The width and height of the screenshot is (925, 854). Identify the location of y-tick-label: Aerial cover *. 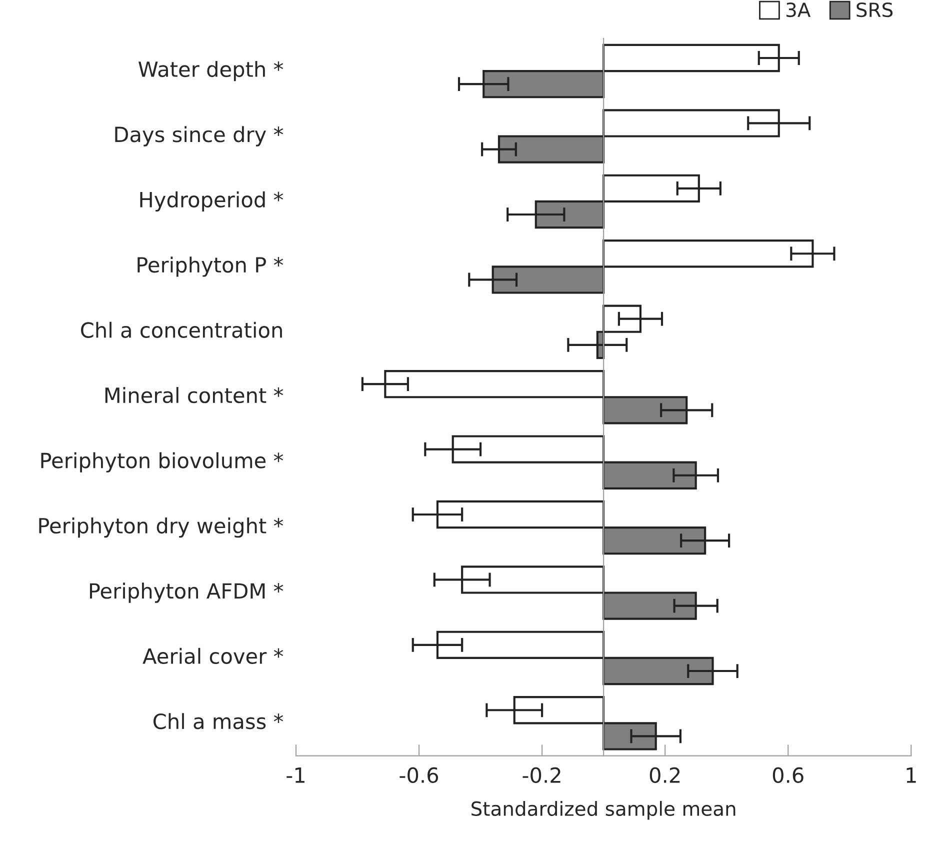
(213, 656).